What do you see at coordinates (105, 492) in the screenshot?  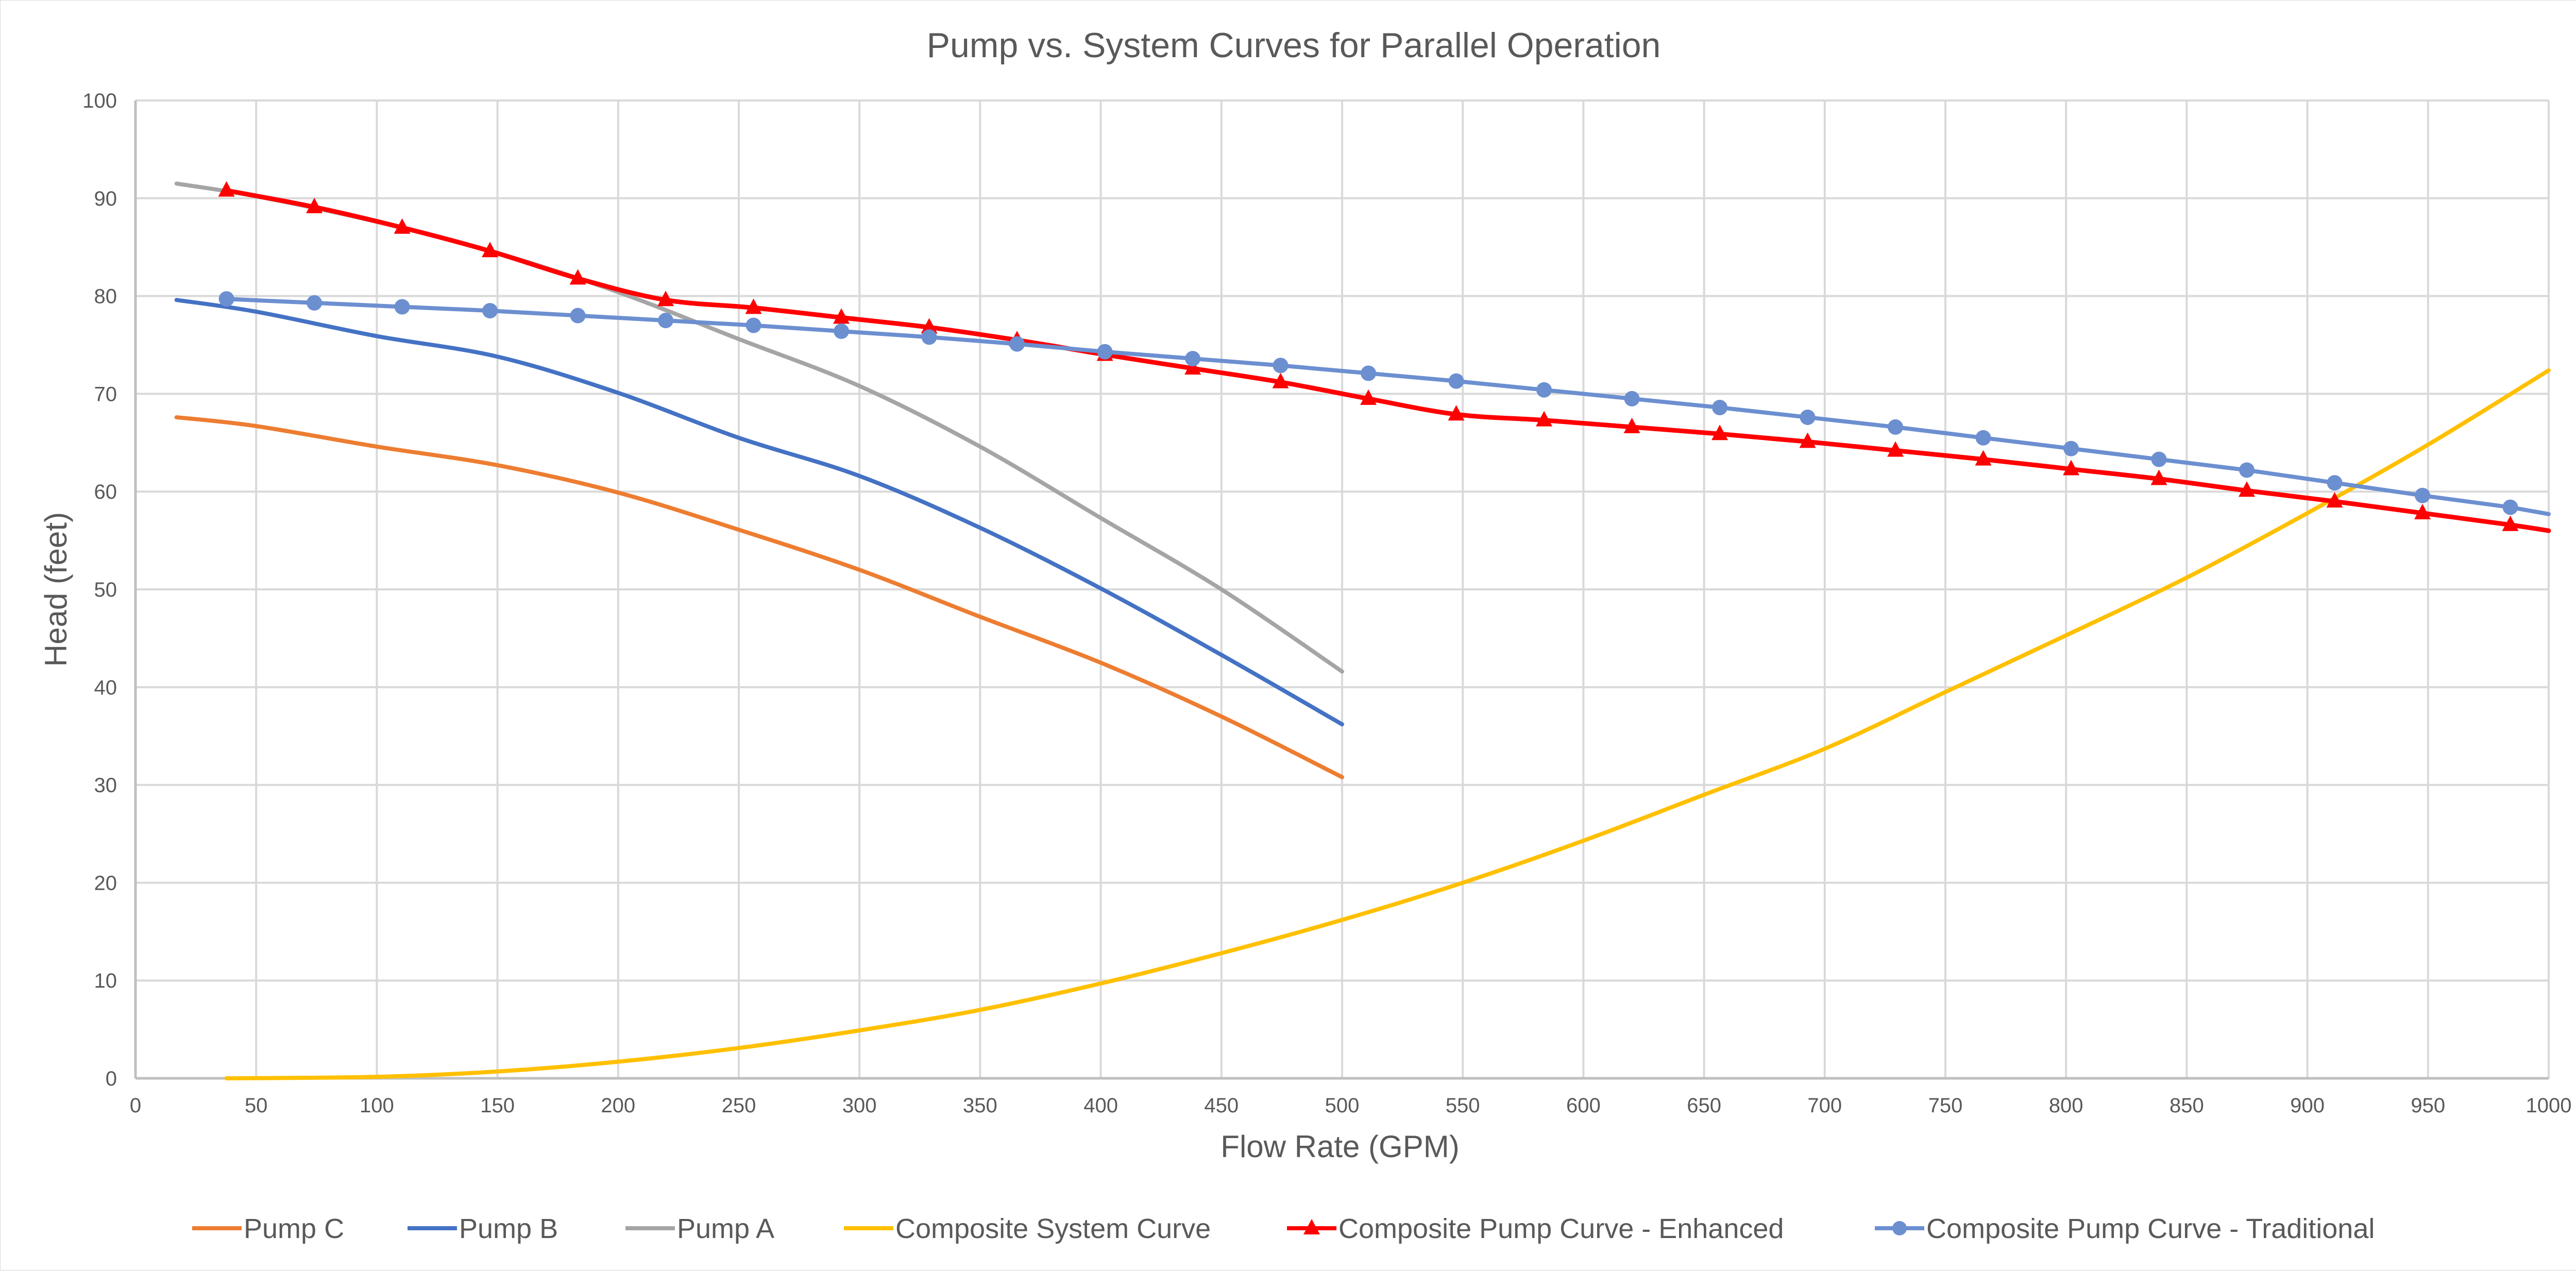 I see `y-tick-label: 60` at bounding box center [105, 492].